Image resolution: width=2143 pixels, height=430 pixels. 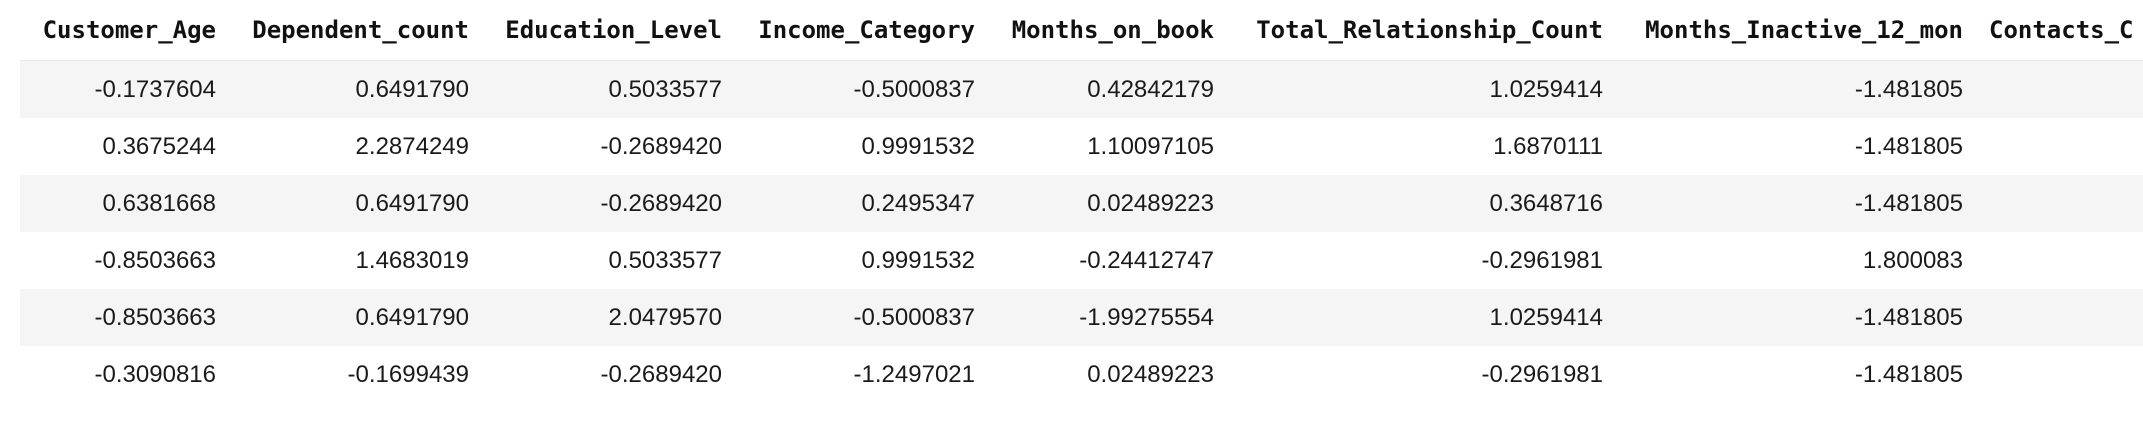 I want to click on table-cell: -0.1699439, so click(x=342, y=374).